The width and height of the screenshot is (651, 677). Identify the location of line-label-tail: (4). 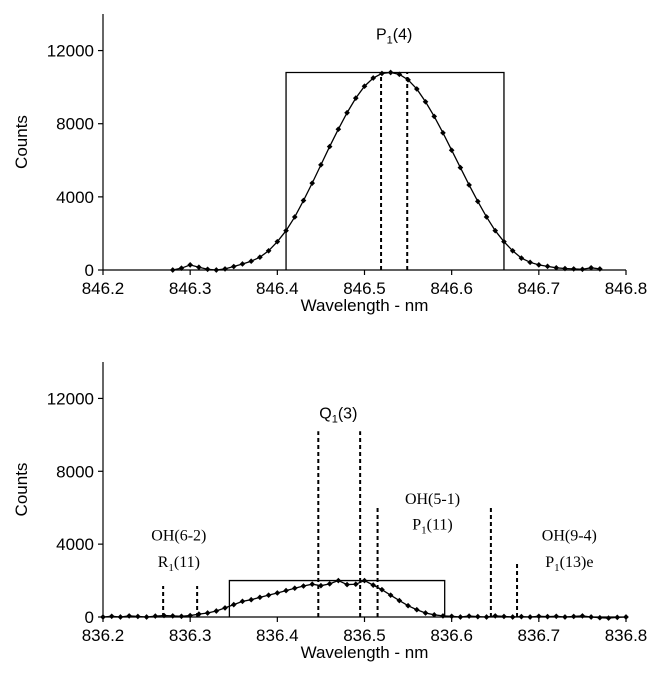
(403, 35).